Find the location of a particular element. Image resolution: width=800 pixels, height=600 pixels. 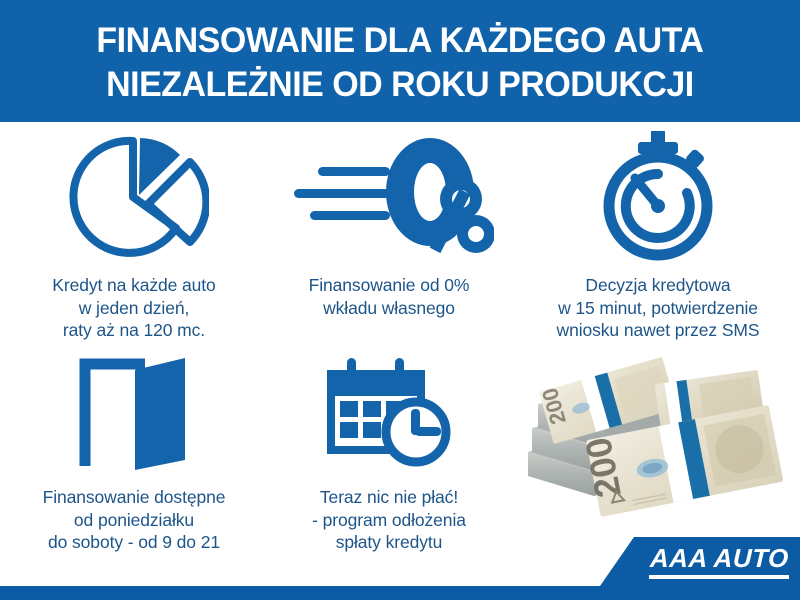

header-title-line-1: FINANSOWANIE DLA KAŻDEGO AUTA is located at coordinates (400, 40).